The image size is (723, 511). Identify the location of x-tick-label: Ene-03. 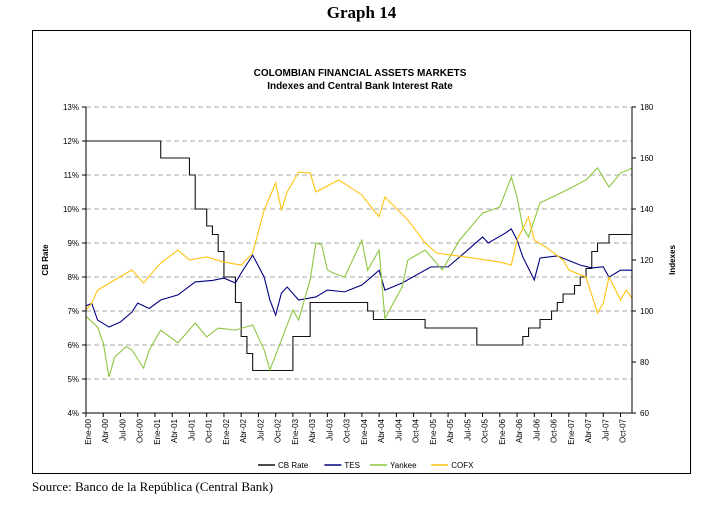
(295, 431).